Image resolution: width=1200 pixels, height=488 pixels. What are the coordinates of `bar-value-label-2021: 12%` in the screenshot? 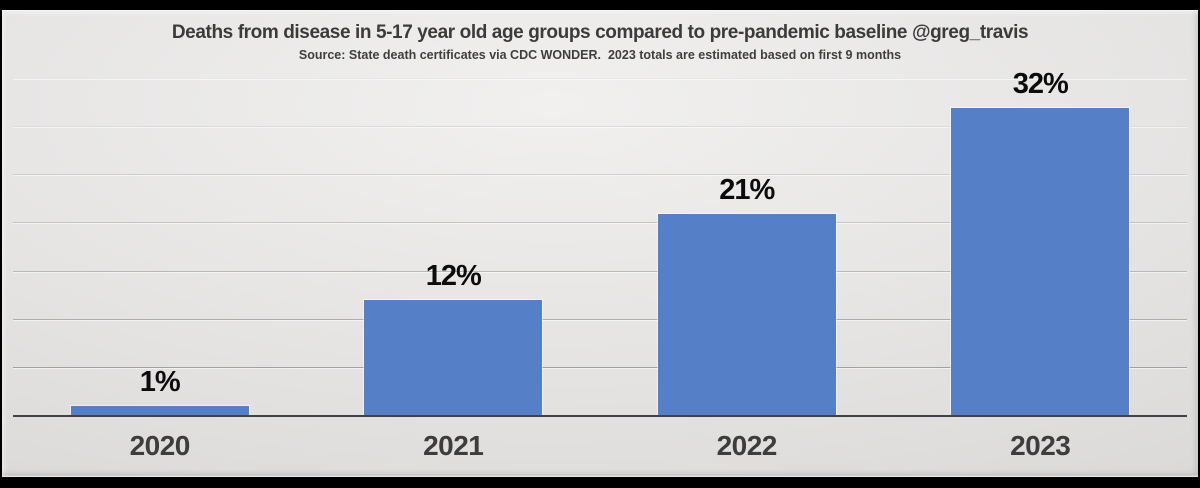 It's located at (453, 276).